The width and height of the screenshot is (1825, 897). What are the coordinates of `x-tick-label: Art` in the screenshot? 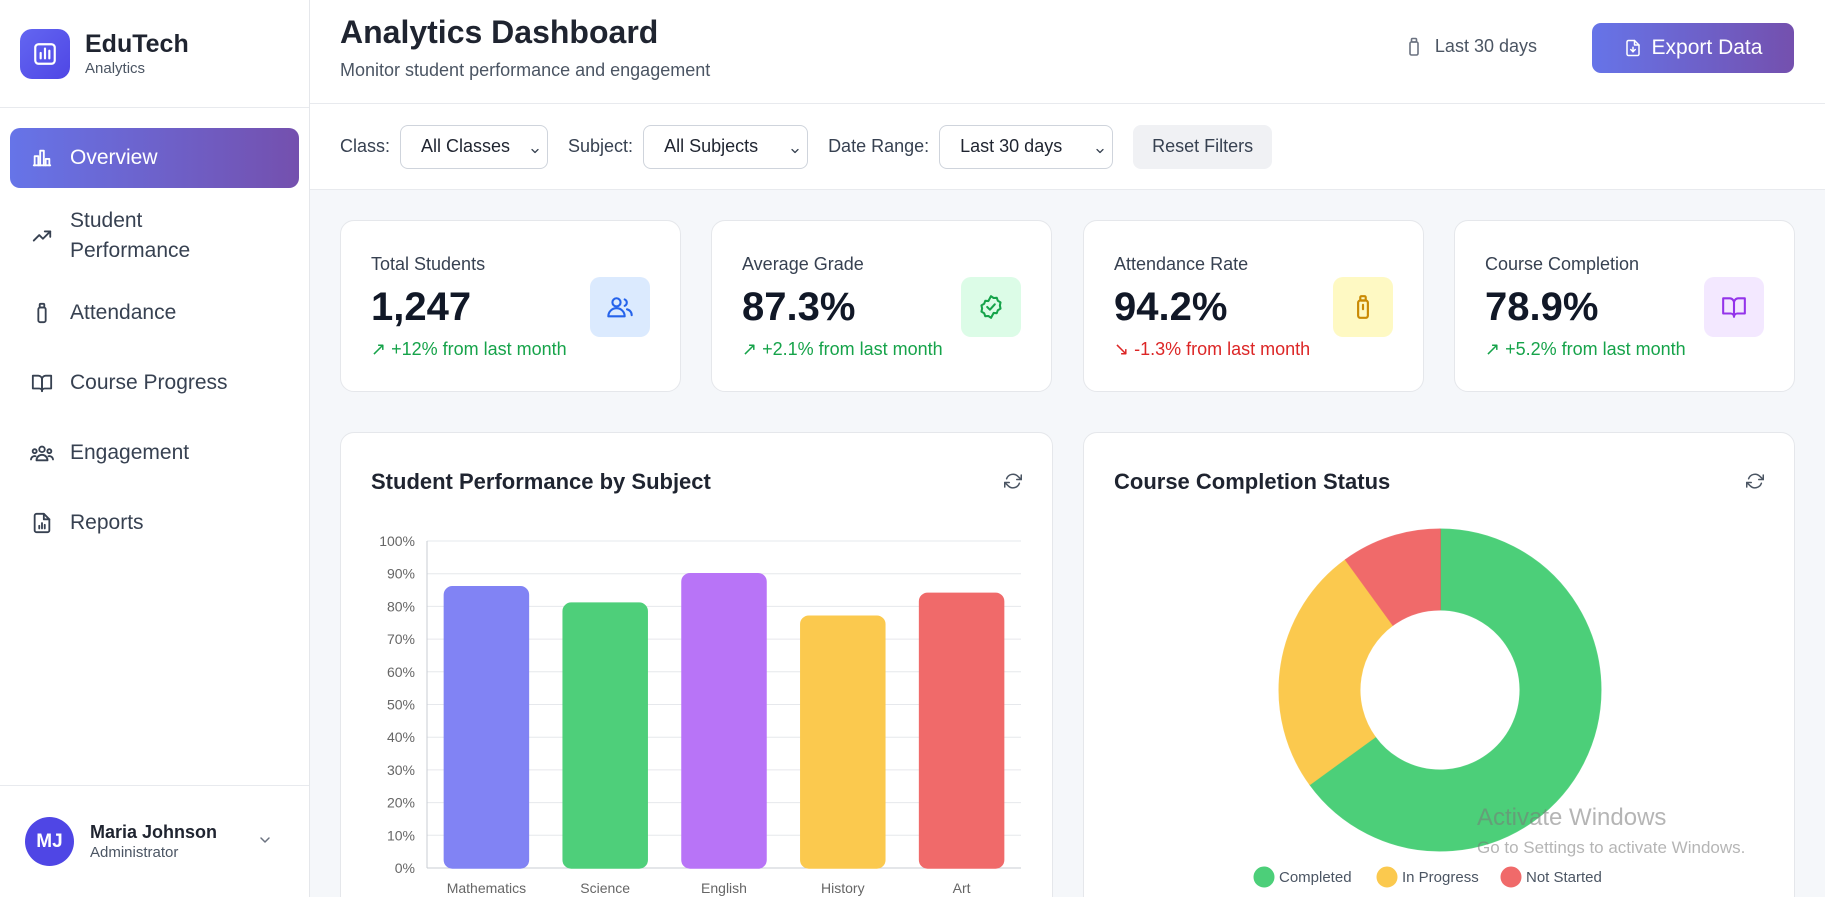 It's located at (962, 888).